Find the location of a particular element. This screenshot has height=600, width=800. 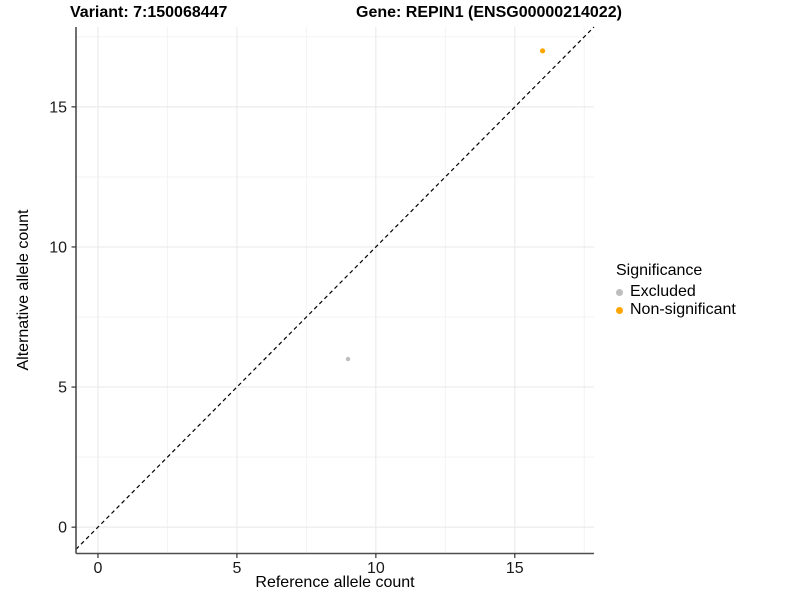

y-tick-label: 10 is located at coordinates (58, 247).